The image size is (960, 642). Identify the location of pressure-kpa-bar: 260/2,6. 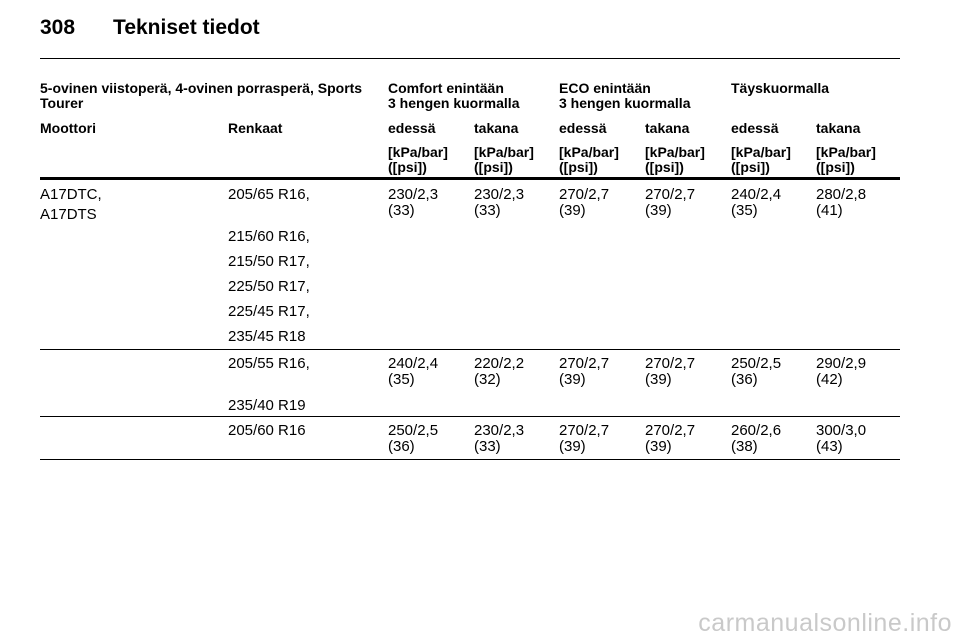
(756, 430).